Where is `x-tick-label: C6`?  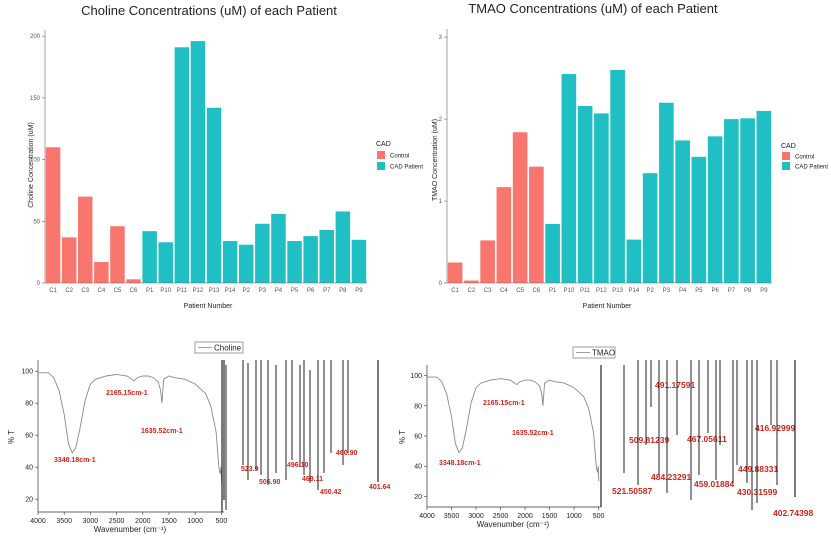 x-tick-label: C6 is located at coordinates (134, 291).